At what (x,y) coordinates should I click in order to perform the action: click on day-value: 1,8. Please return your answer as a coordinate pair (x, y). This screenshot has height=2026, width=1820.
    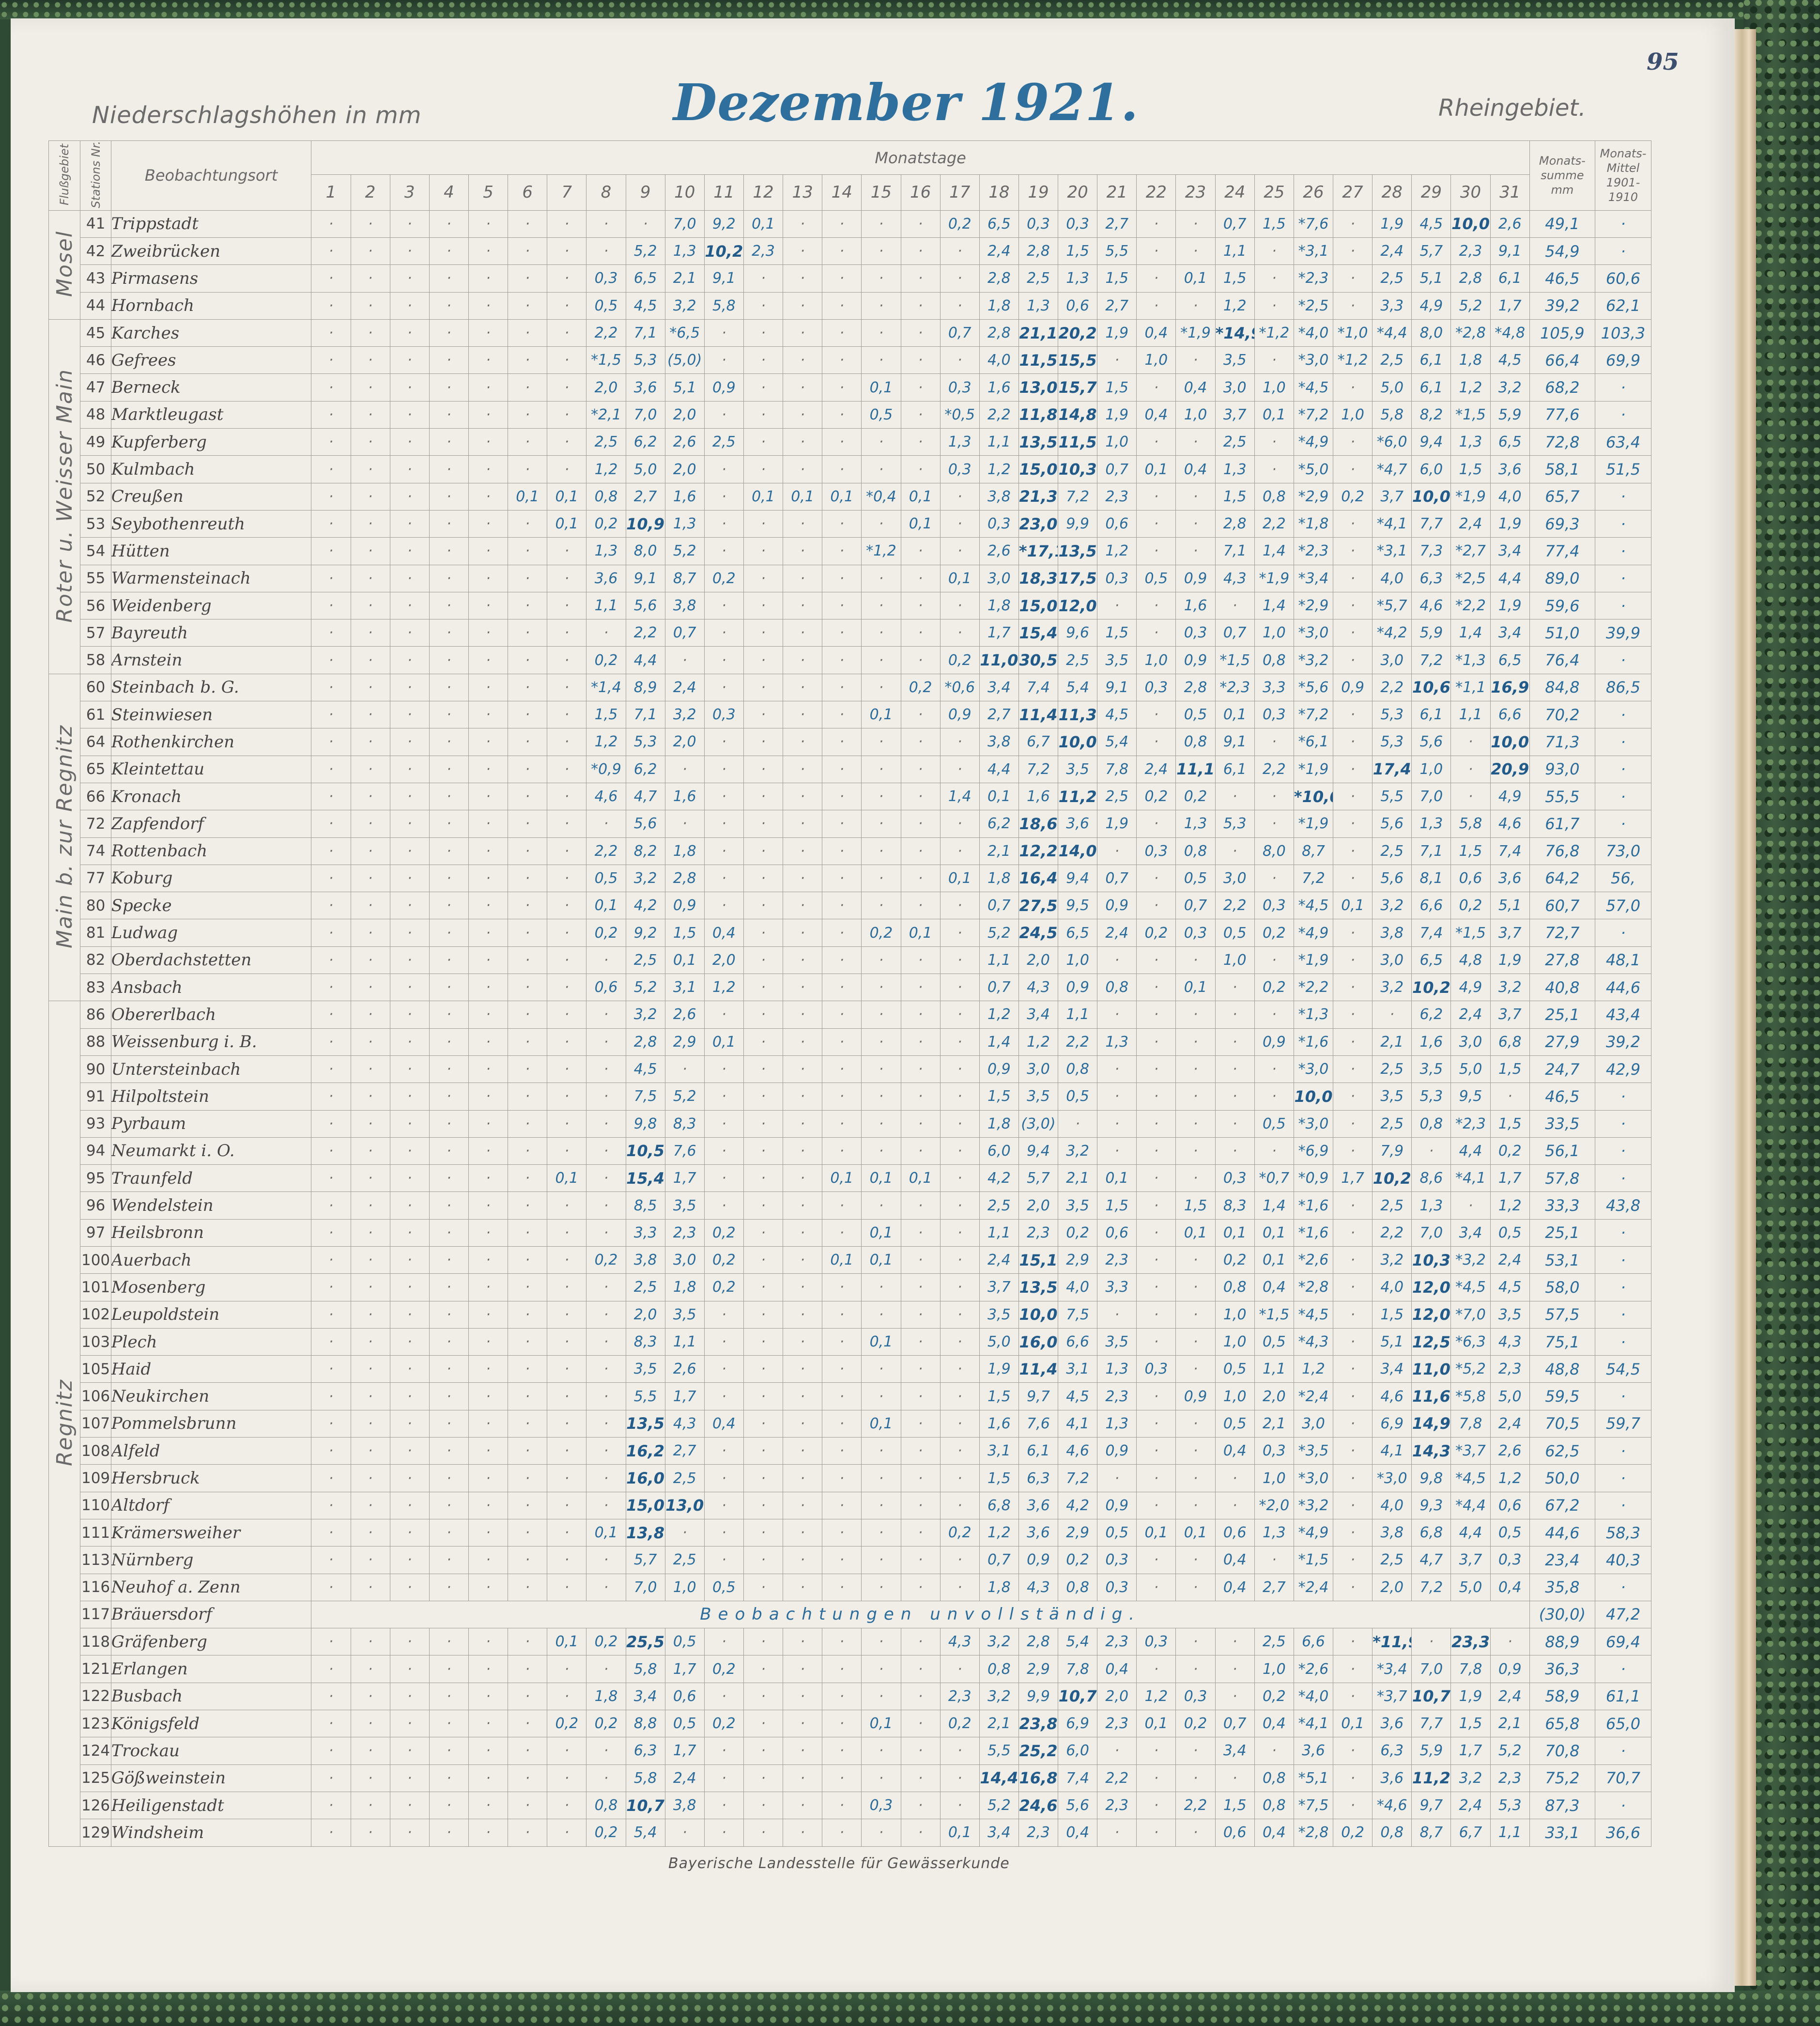
    Looking at the image, I should click on (684, 851).